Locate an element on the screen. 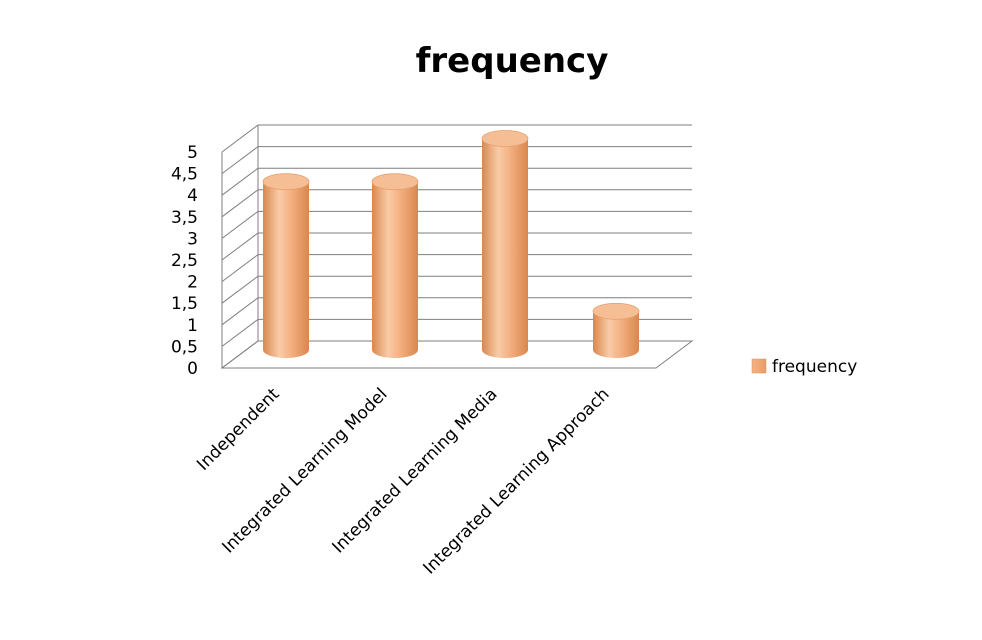 This screenshot has width=982, height=640. bars is located at coordinates (451, 244).